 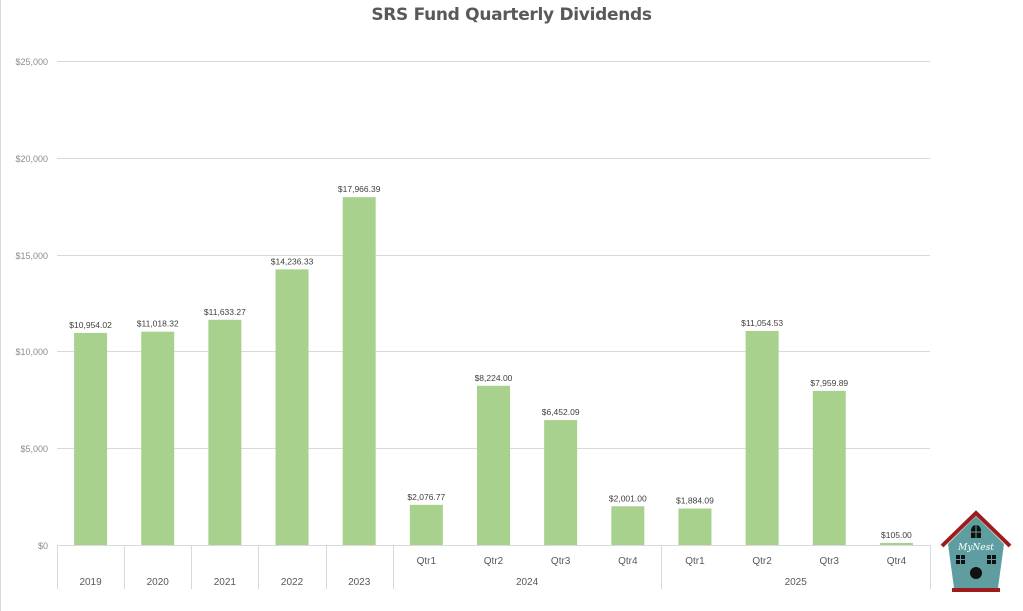 What do you see at coordinates (31, 256) in the screenshot?
I see `y-tick-label: $15,000` at bounding box center [31, 256].